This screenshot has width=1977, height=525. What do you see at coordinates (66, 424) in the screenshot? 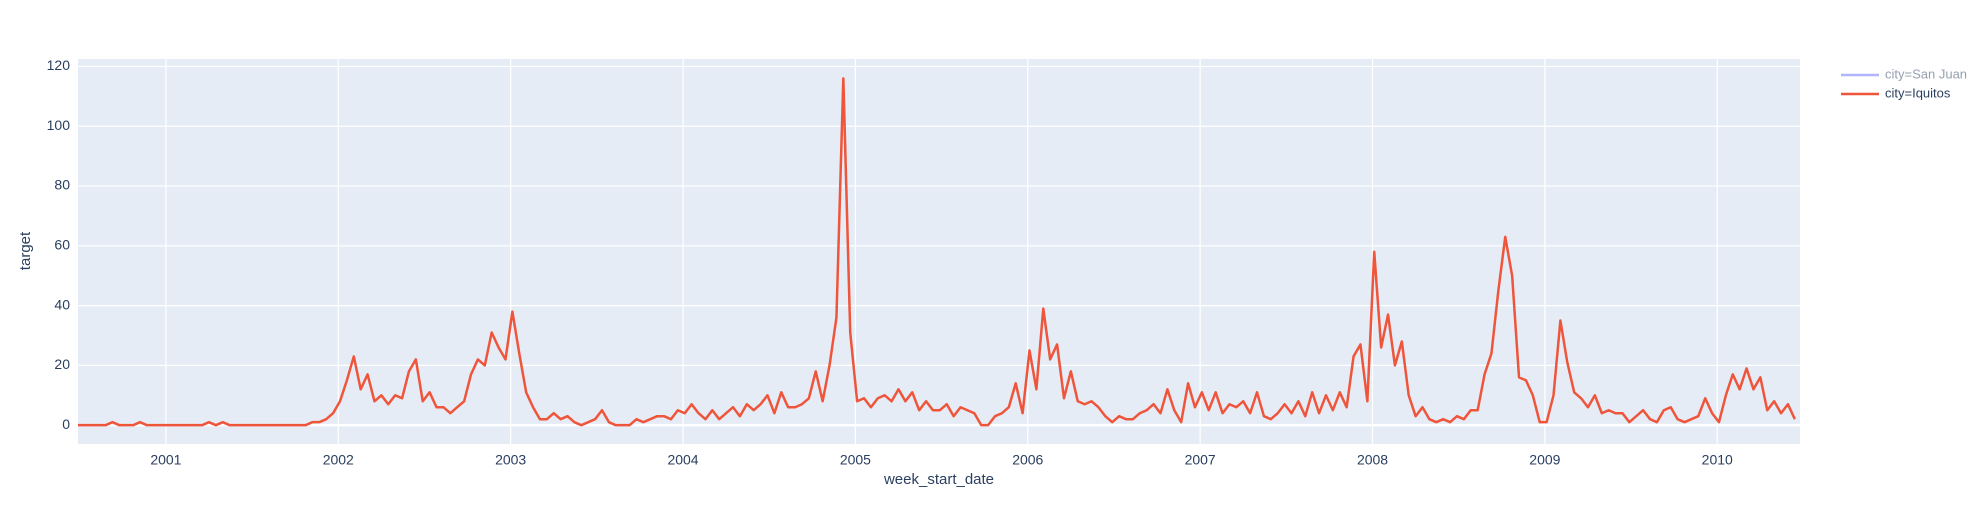
I see `y-tick-label: 0` at bounding box center [66, 424].